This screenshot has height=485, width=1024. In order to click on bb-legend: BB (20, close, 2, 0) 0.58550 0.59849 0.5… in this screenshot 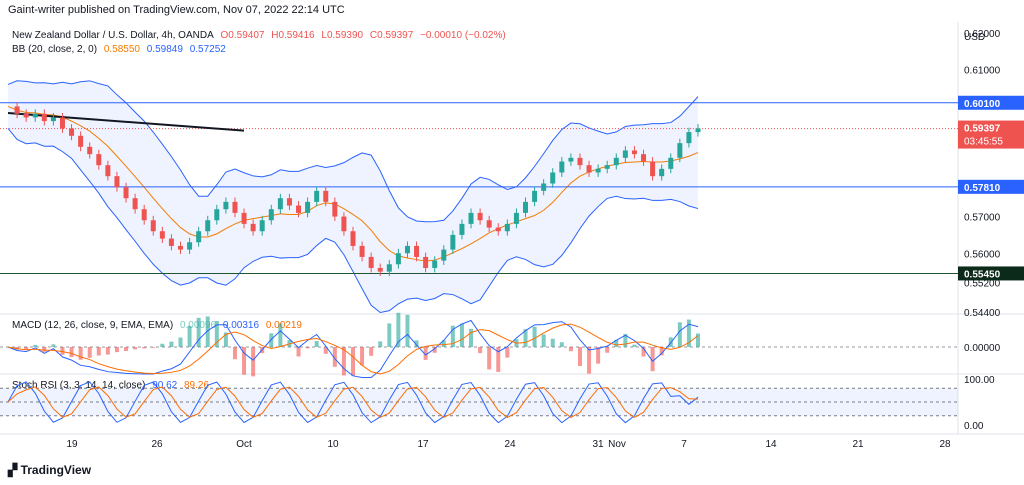, I will do `click(121, 49)`.